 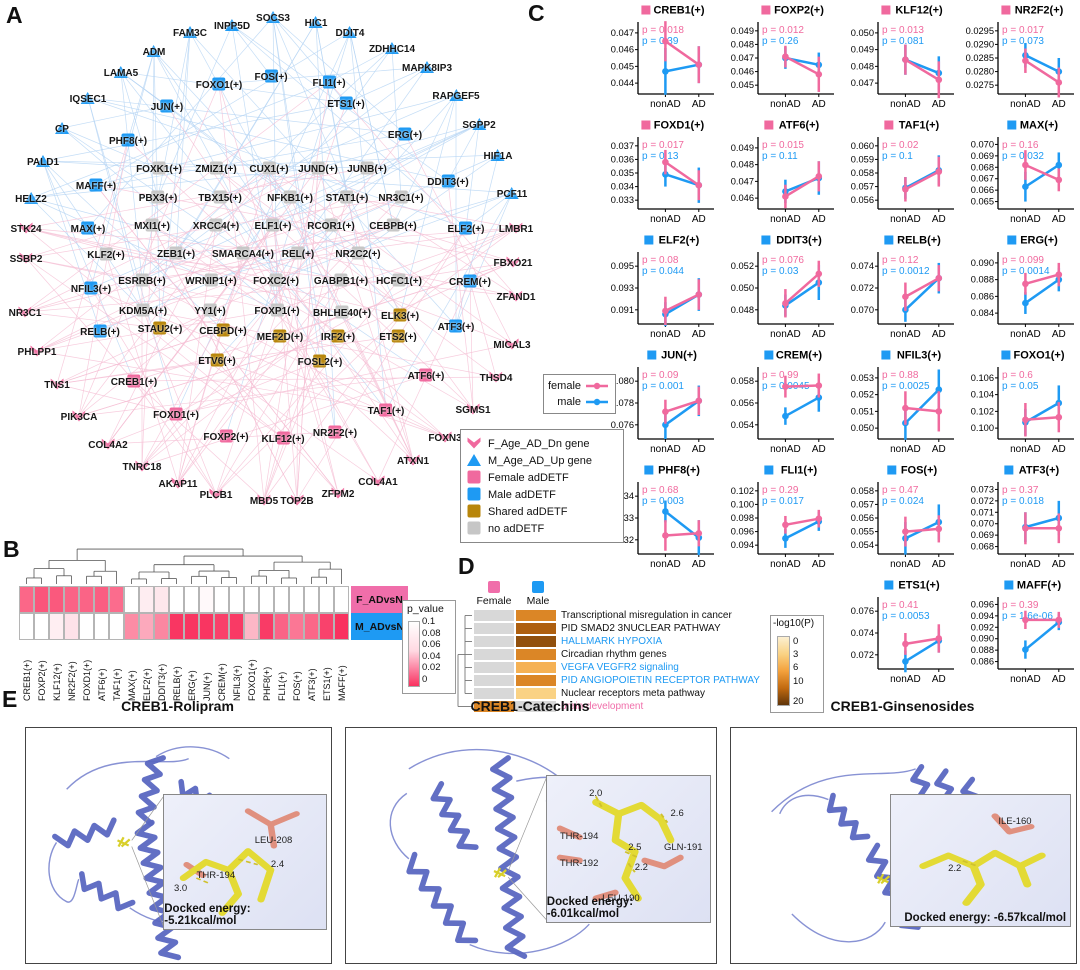 I want to click on network-node-label: PIK3CA, so click(x=79, y=417).